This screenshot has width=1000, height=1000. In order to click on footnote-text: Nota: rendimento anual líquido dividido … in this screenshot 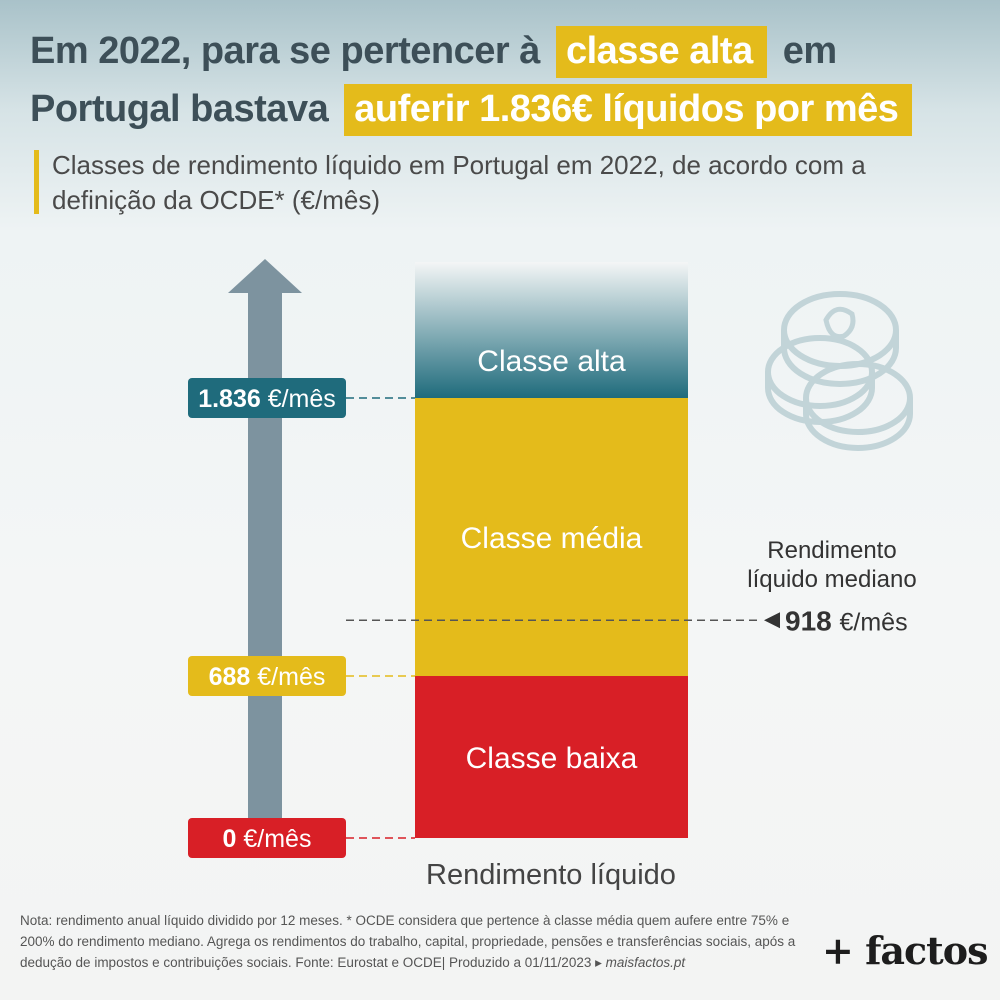, I will do `click(408, 941)`.